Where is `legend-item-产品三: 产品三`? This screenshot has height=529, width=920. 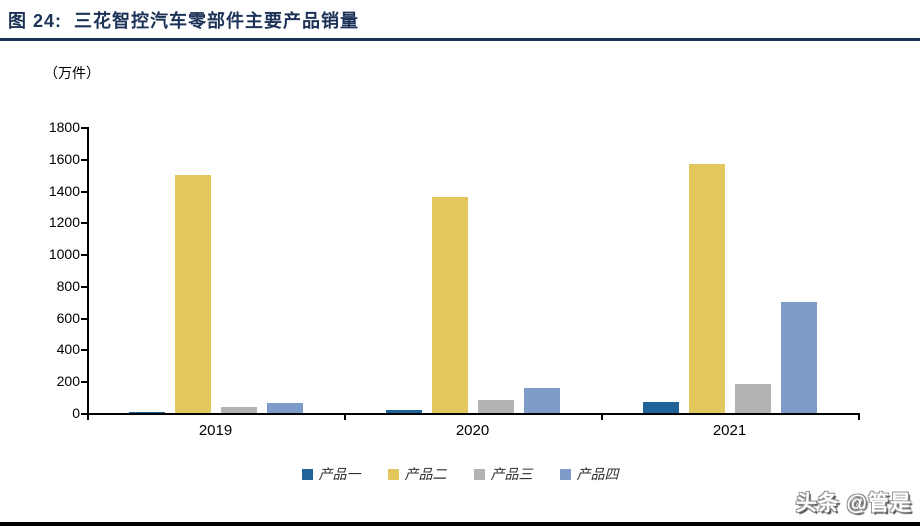 legend-item-产品三: 产品三 is located at coordinates (503, 474).